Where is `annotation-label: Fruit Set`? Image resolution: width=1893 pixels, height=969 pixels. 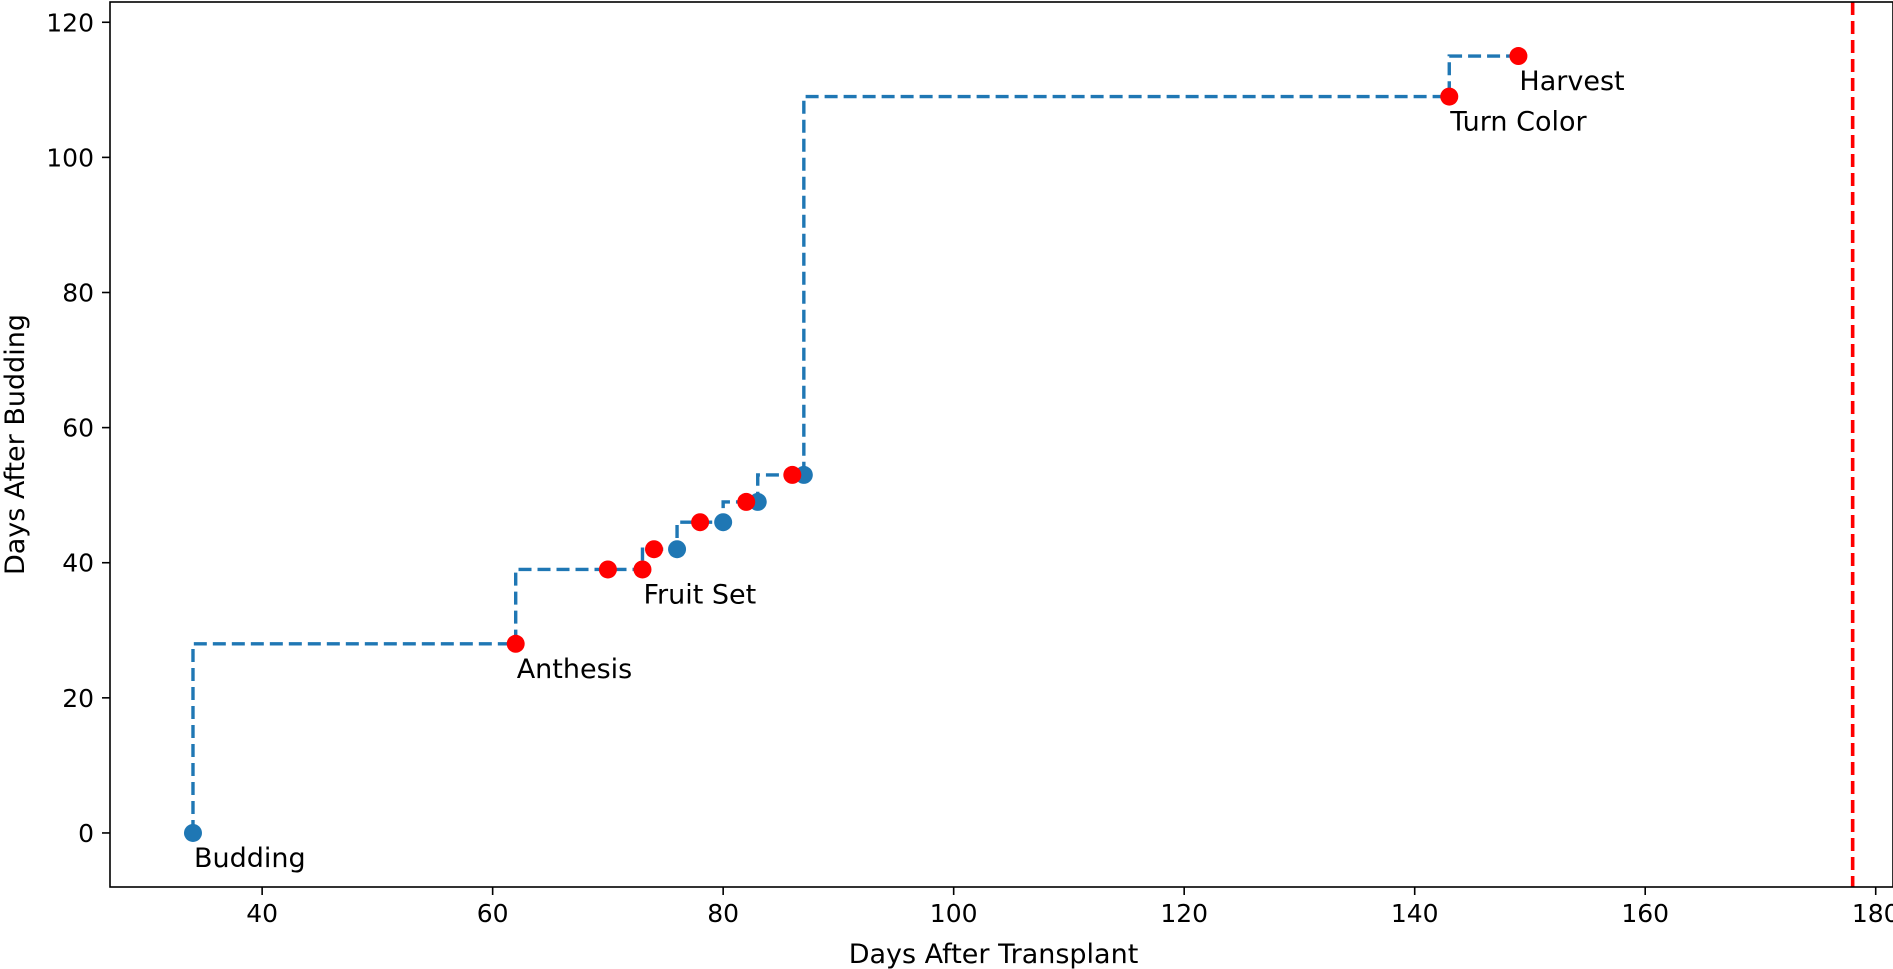
annotation-label: Fruit Set is located at coordinates (699, 594).